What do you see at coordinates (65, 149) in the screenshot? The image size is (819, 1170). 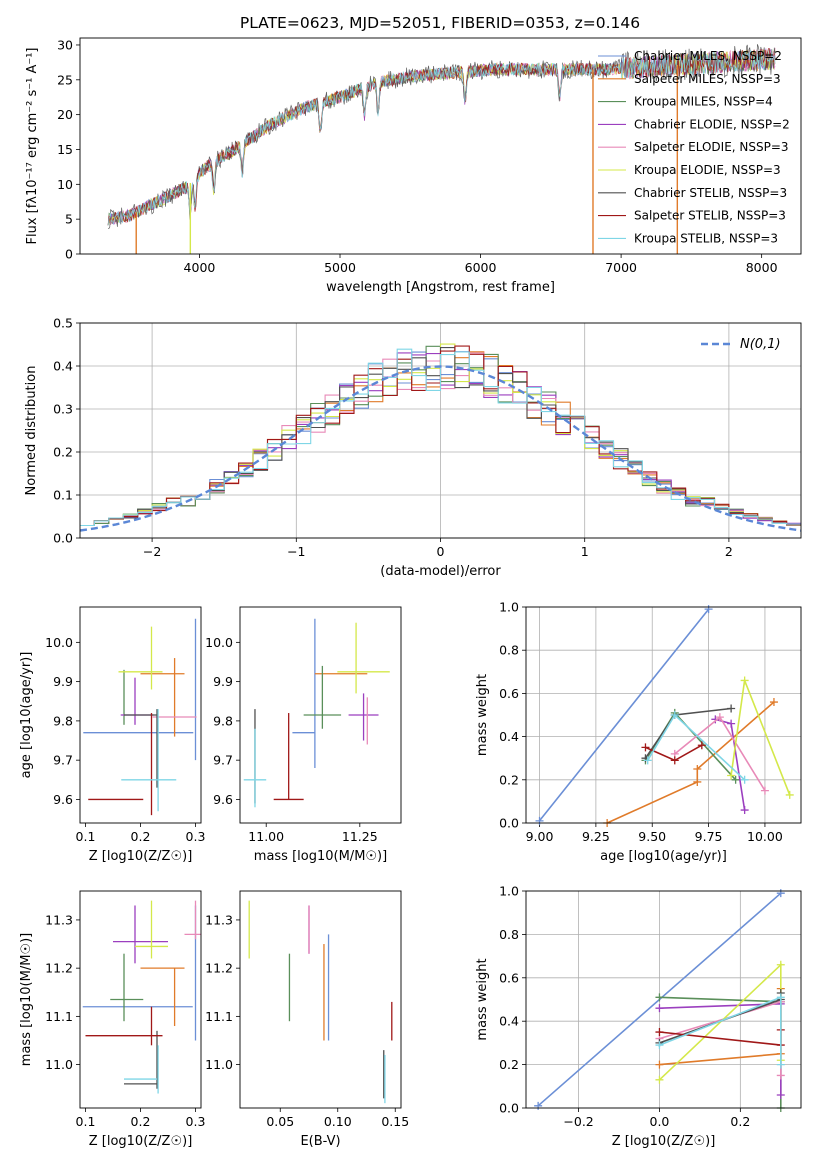 I see `y-tick-label: 15` at bounding box center [65, 149].